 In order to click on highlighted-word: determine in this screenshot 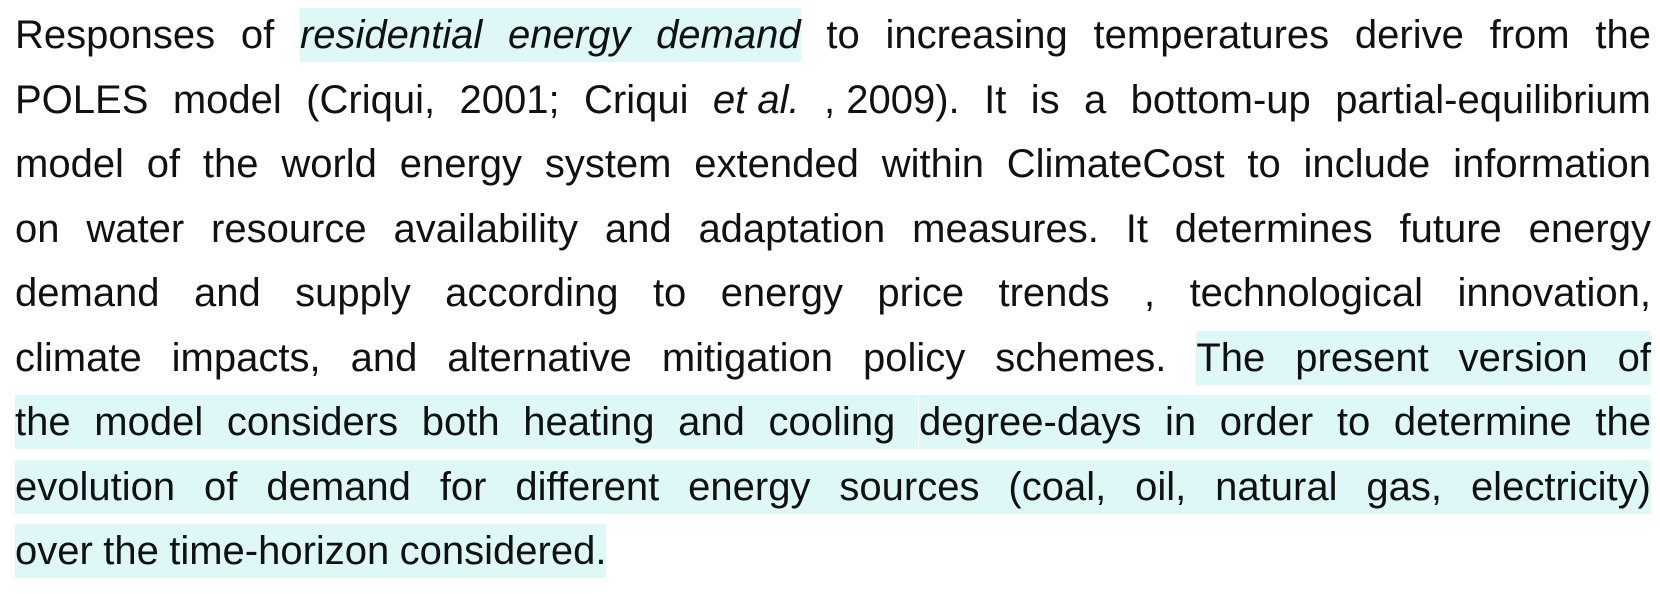, I will do `click(1494, 422)`.